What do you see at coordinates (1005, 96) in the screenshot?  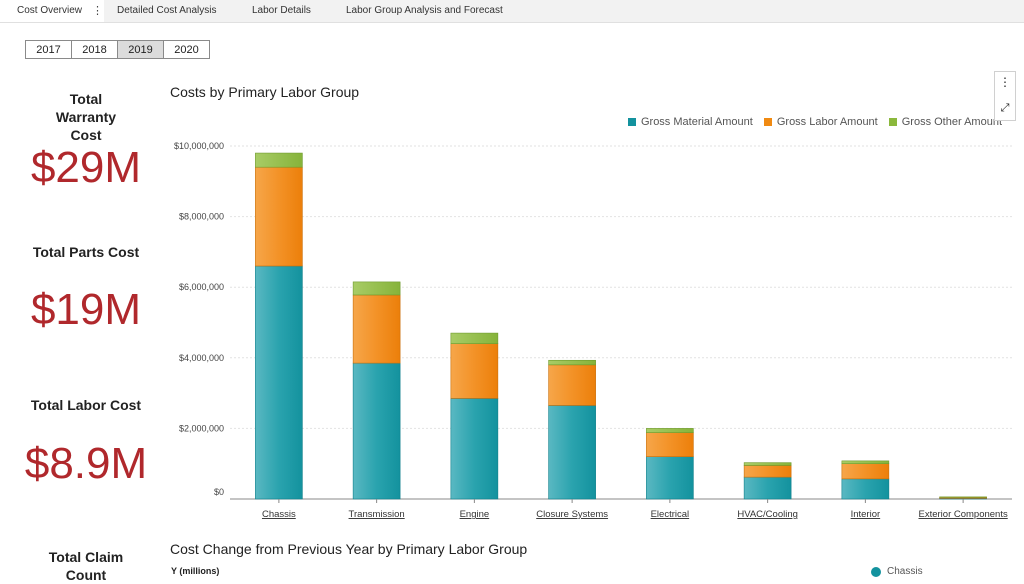 I see `chart-menu-panel: ⋮ ⤢` at bounding box center [1005, 96].